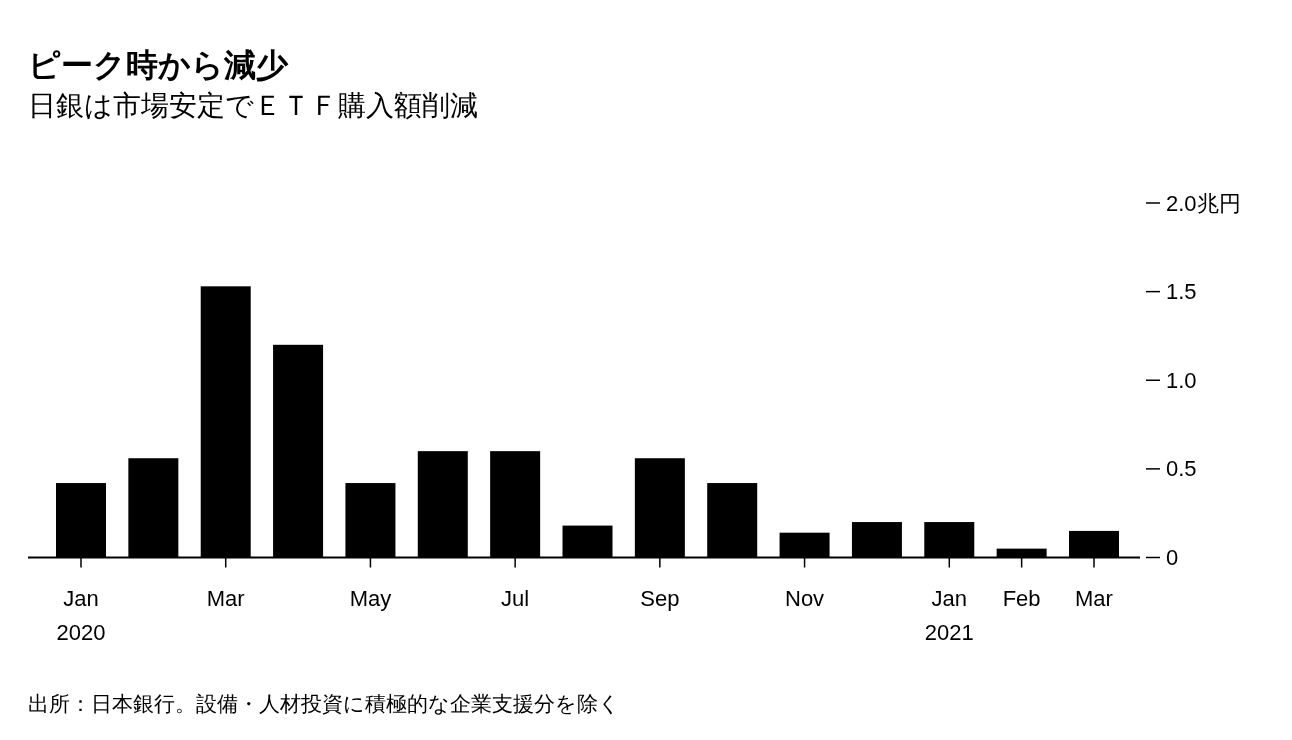 The width and height of the screenshot is (1292, 740). What do you see at coordinates (1181, 380) in the screenshot?
I see `y-tick-label: 1.0` at bounding box center [1181, 380].